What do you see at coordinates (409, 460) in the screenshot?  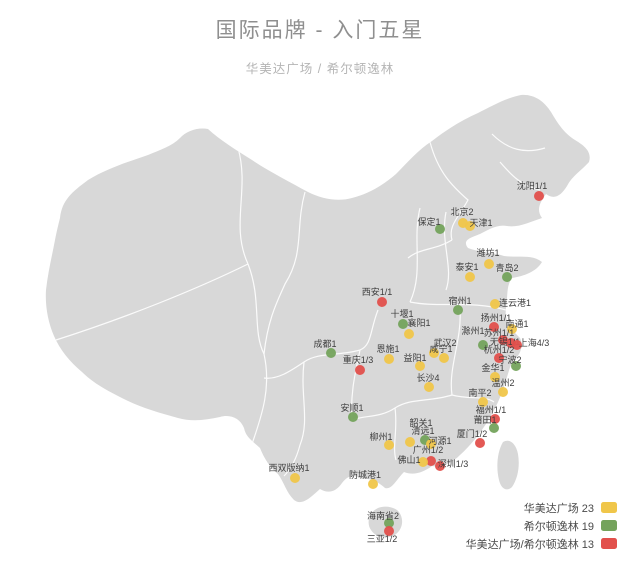 I see `city-label-佛山: 佛山1` at bounding box center [409, 460].